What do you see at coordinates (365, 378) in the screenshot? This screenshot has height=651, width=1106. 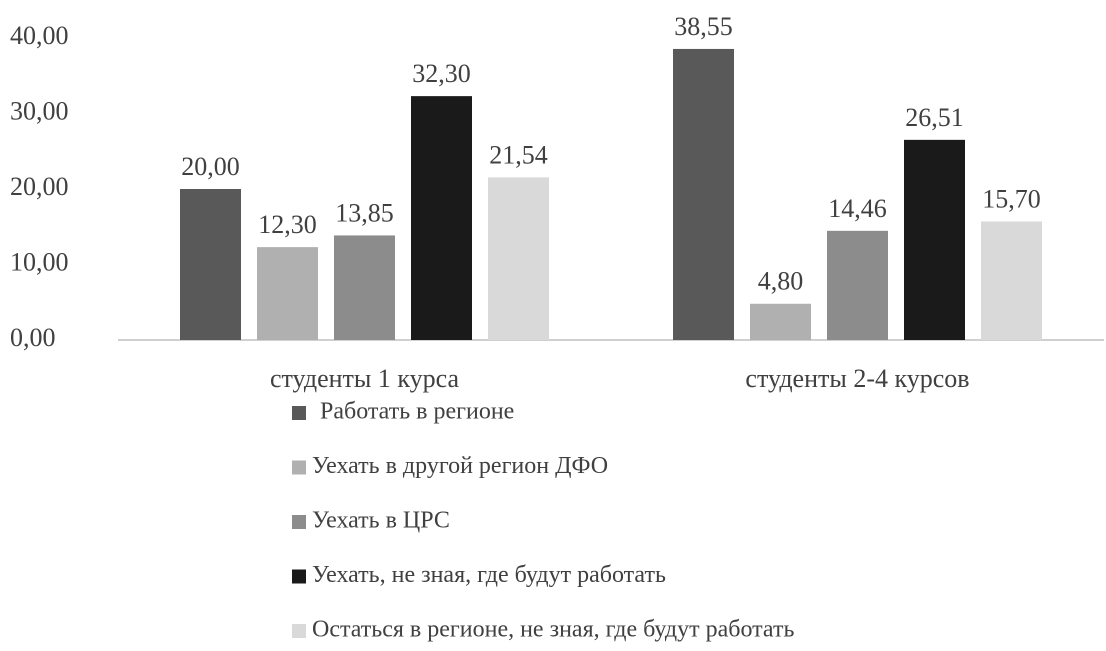 I see `x-tick-label: студенты 1 курса` at bounding box center [365, 378].